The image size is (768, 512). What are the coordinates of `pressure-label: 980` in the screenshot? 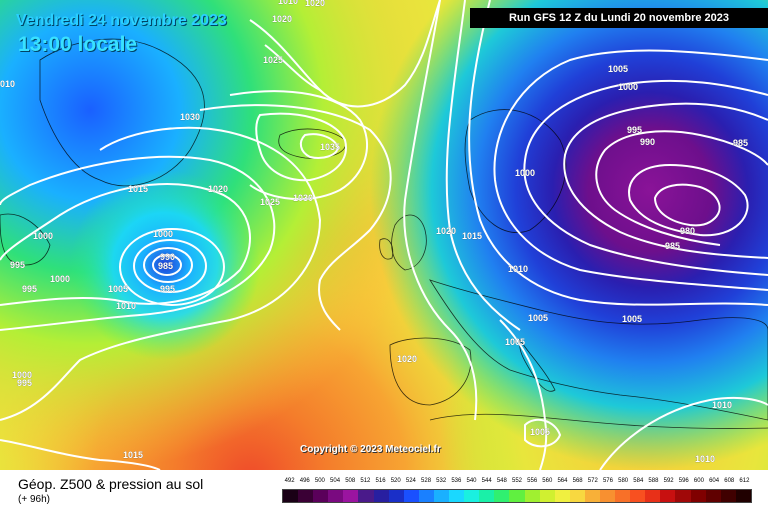 It's located at (687, 231).